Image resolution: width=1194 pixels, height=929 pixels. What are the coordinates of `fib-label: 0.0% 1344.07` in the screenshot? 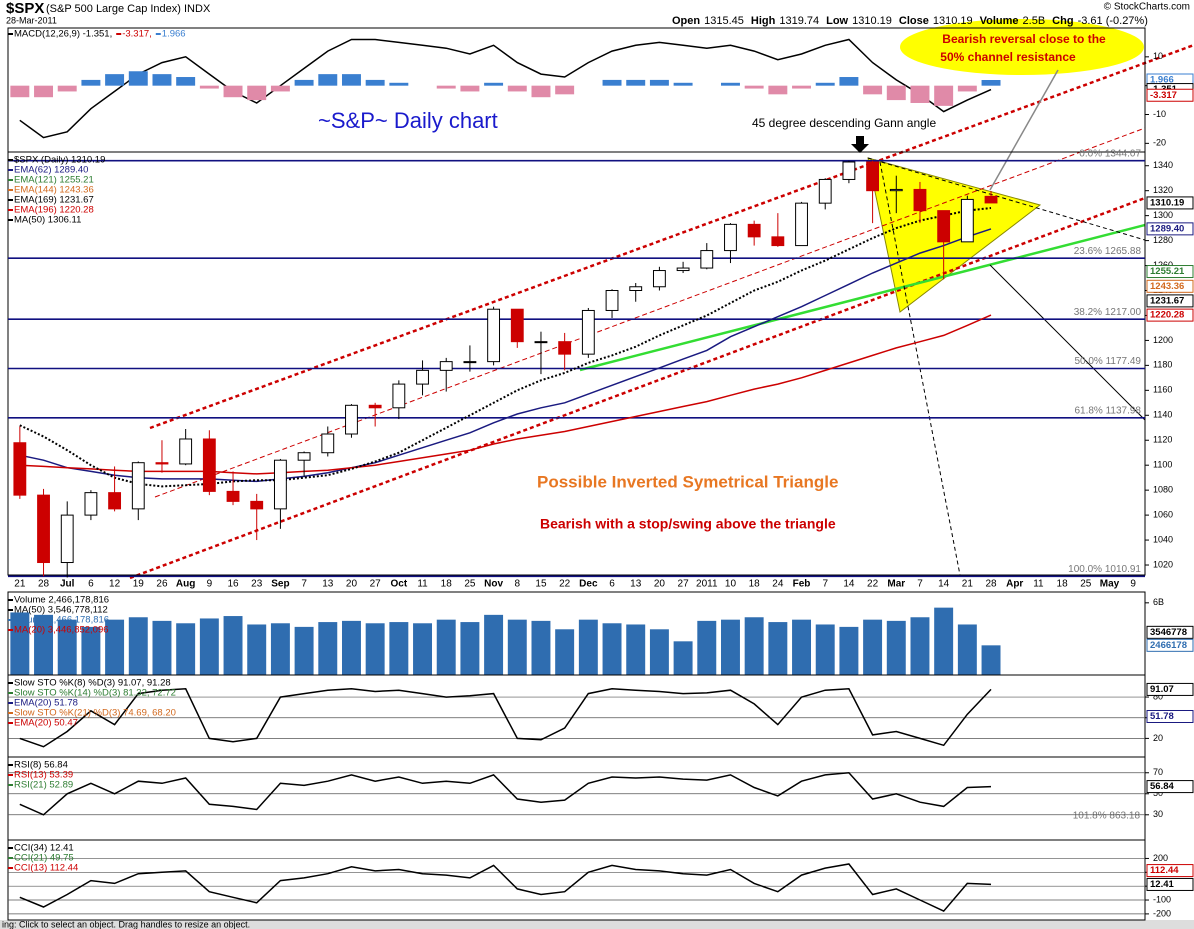 It's located at (1110, 153).